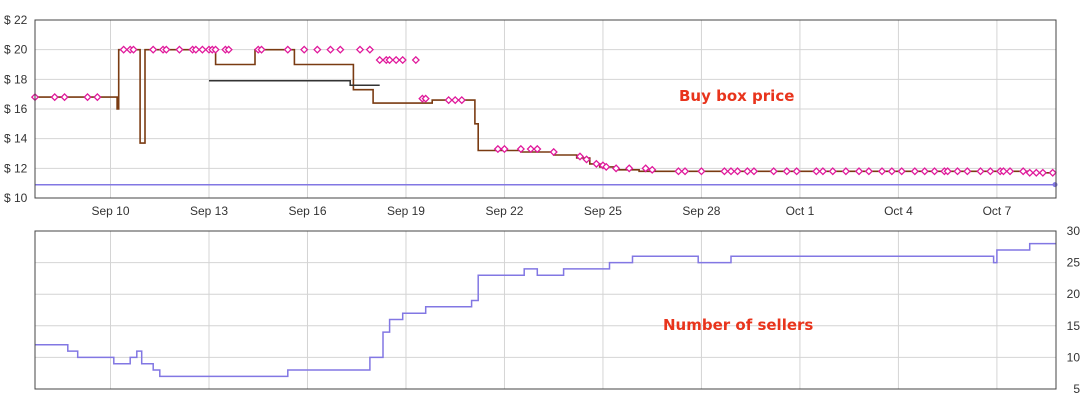  What do you see at coordinates (1074, 310) in the screenshot?
I see `sellers-y-tick-labels: 5 10 15 20 25 30` at bounding box center [1074, 310].